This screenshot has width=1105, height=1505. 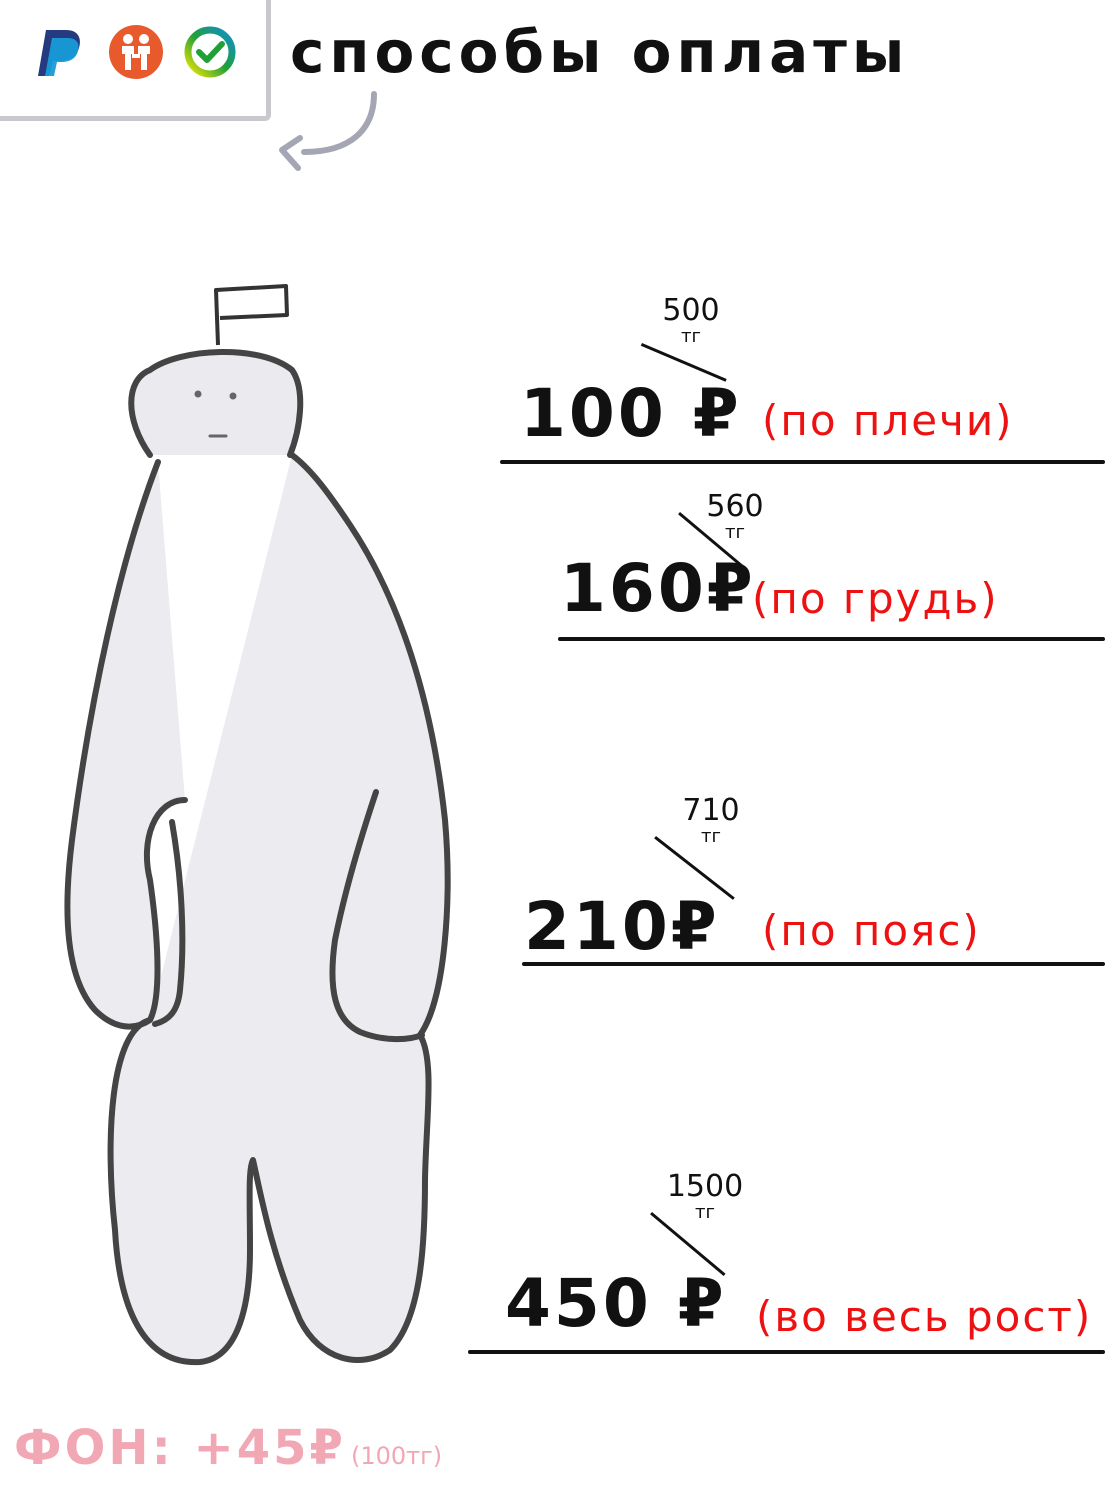 What do you see at coordinates (631, 413) in the screenshot?
I see `price: 100 ₽` at bounding box center [631, 413].